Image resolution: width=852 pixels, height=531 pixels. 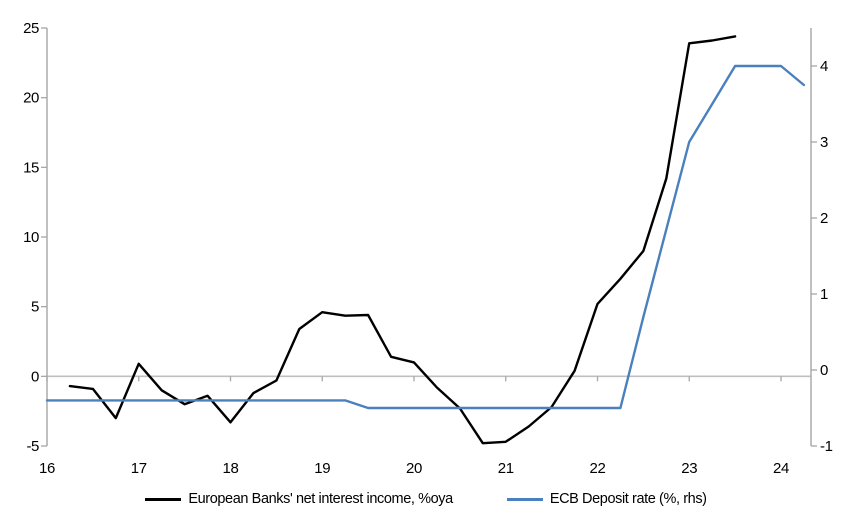 What do you see at coordinates (824, 142) in the screenshot?
I see `right-axis-tick-label: 3` at bounding box center [824, 142].